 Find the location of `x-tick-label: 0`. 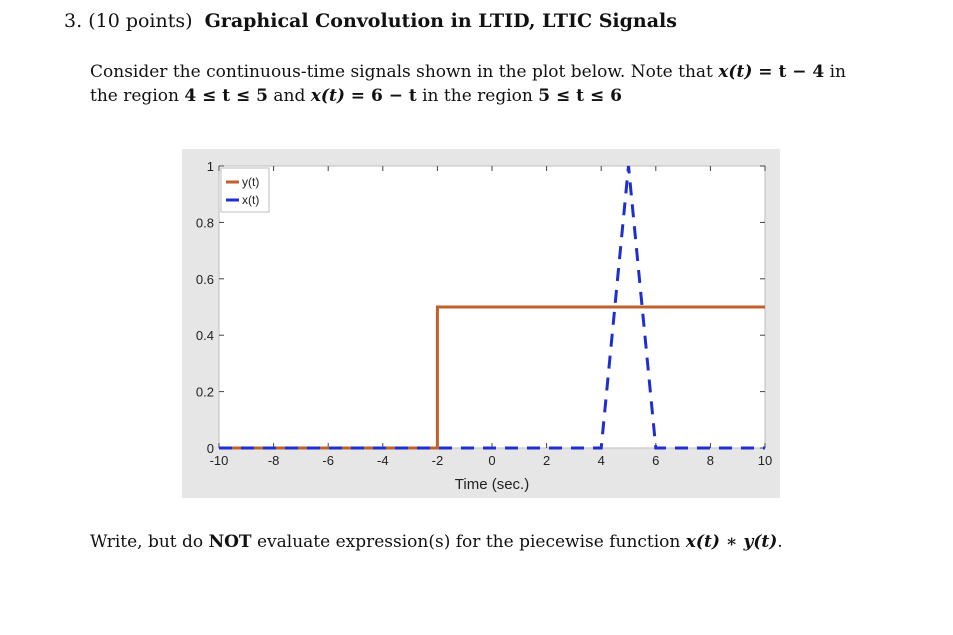

x-tick-label: 0 is located at coordinates (491, 460).